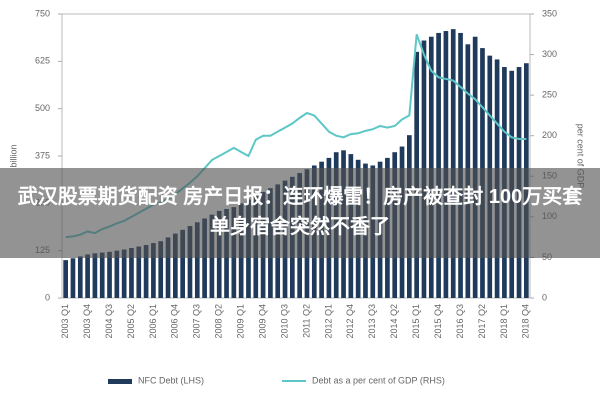 The height and width of the screenshot is (400, 600). Describe the element at coordinates (120, 381) in the screenshot. I see `legend-swatch` at that location.